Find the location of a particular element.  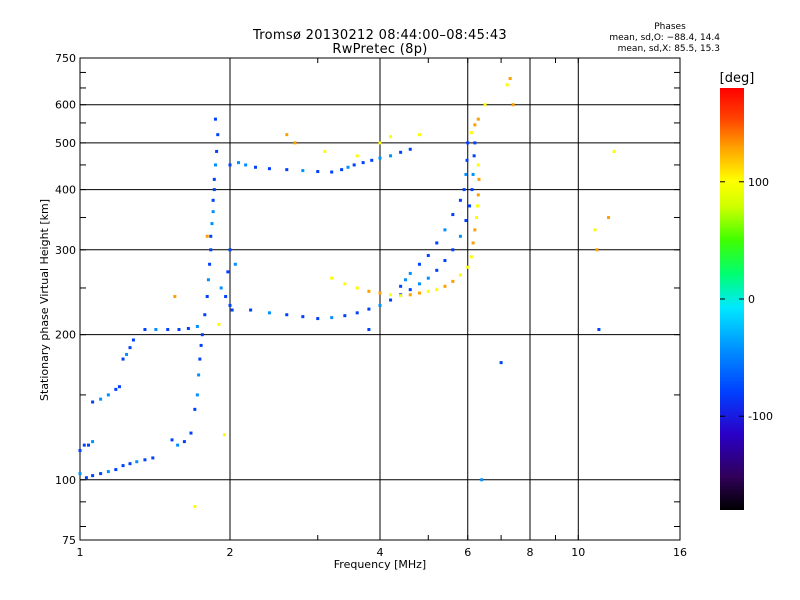

x-tick-label: 4 is located at coordinates (380, 552).